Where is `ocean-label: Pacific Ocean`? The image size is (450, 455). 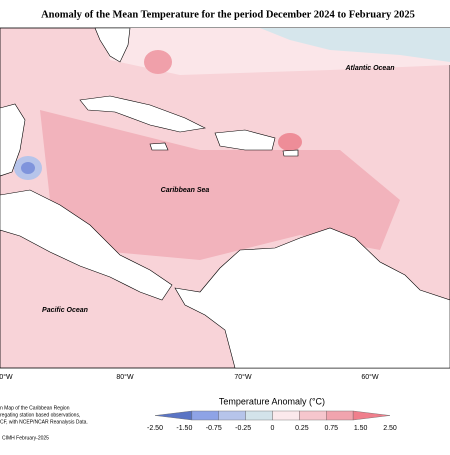 ocean-label: Pacific Ocean is located at coordinates (65, 310).